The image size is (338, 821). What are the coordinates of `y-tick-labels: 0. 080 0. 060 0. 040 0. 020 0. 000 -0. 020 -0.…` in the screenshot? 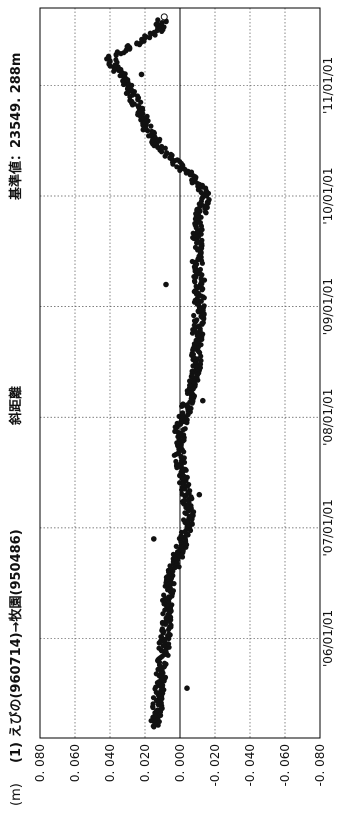 It's located at (180, 765).